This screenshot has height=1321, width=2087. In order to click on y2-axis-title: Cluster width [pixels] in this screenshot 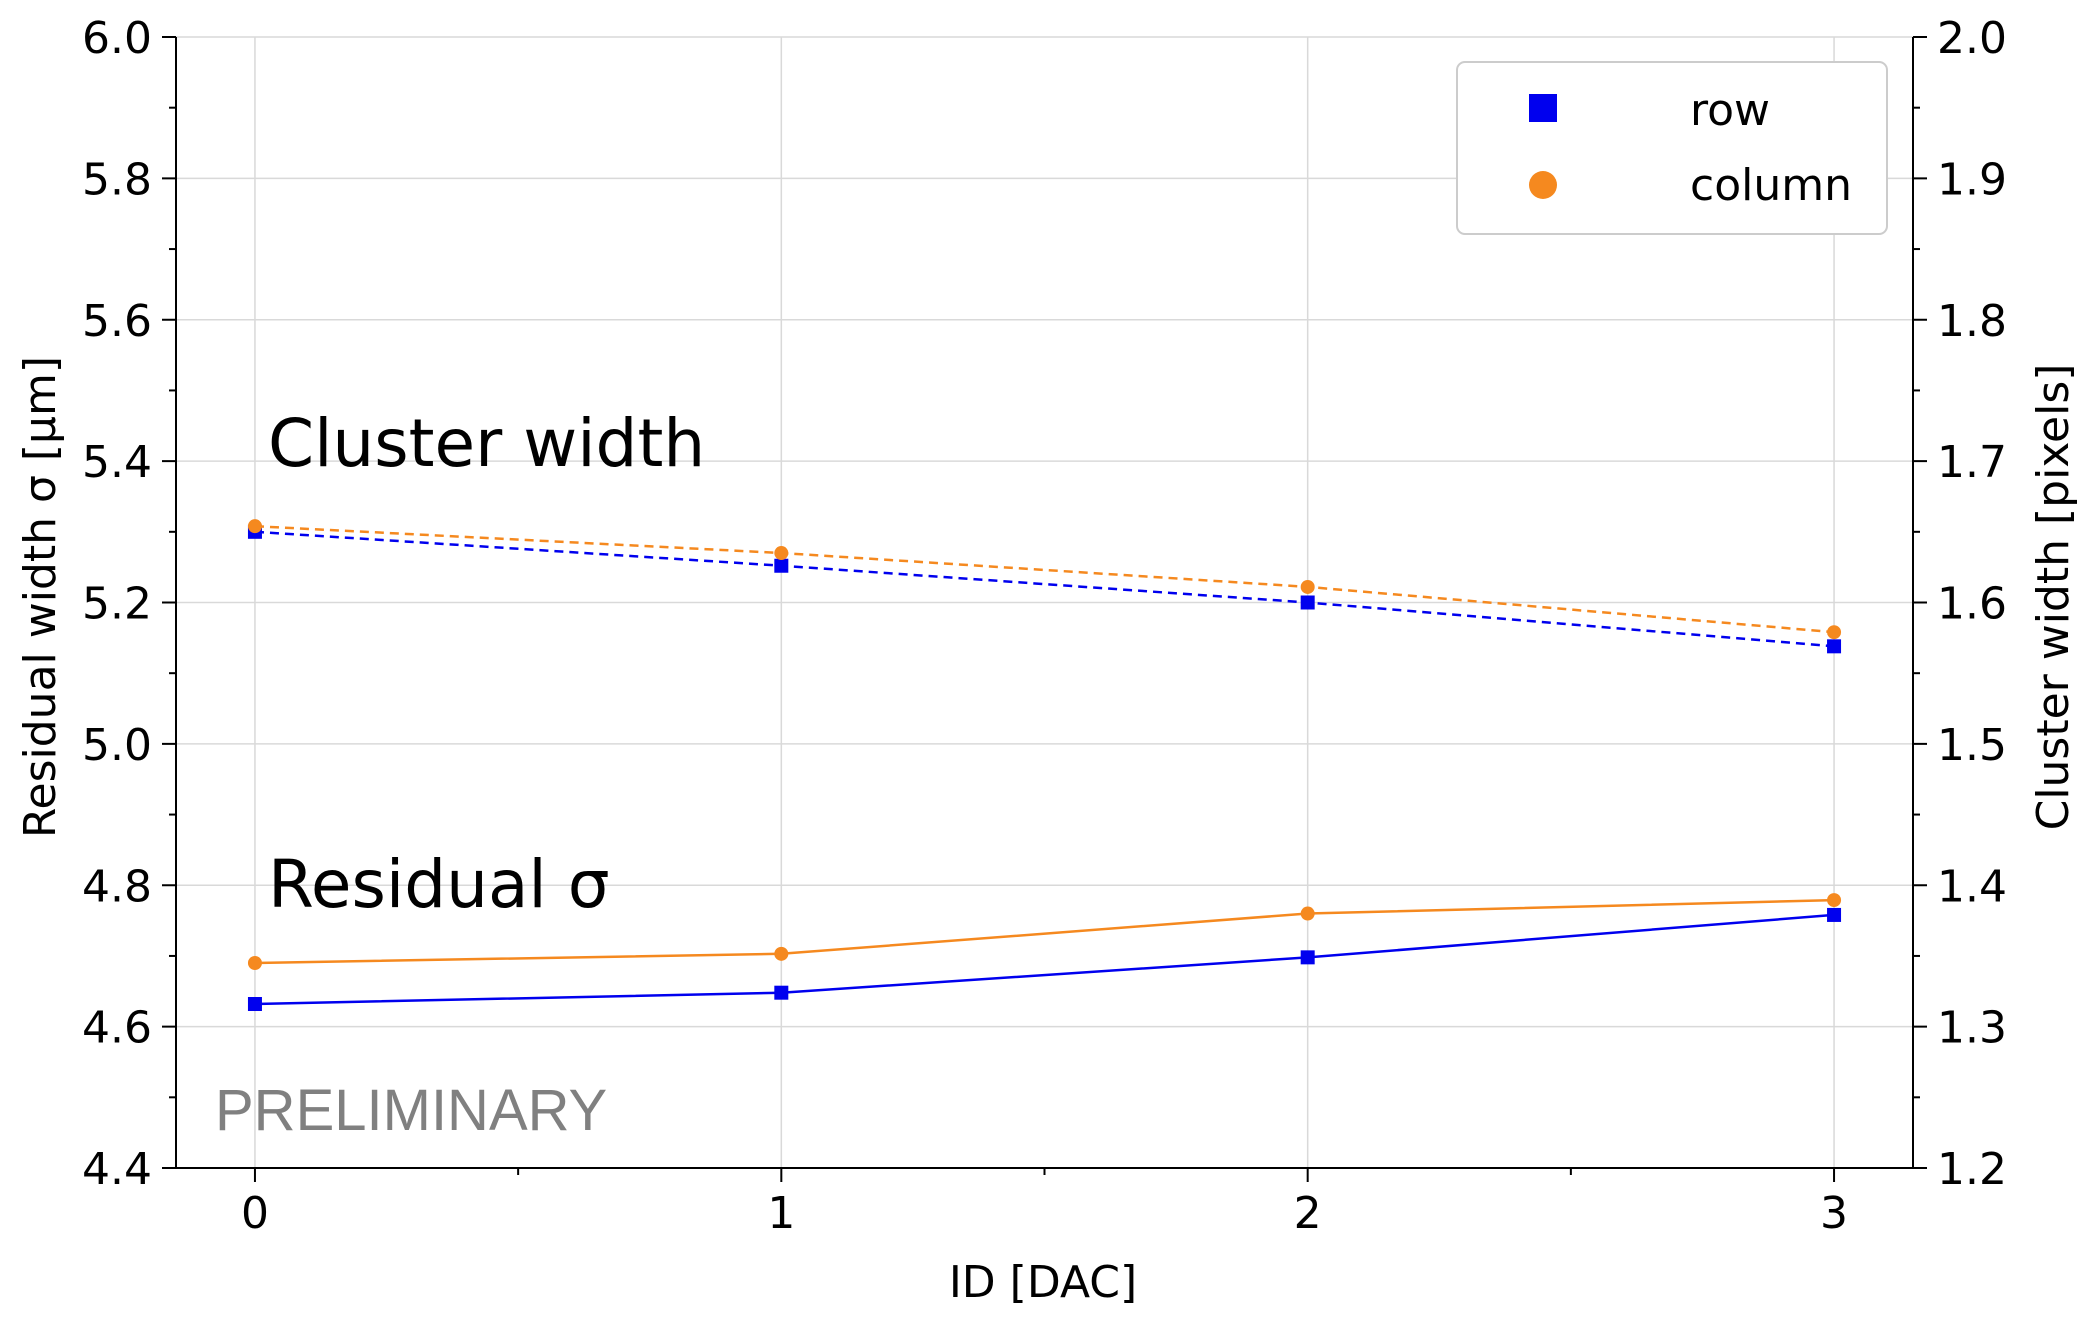, I will do `click(2053, 597)`.